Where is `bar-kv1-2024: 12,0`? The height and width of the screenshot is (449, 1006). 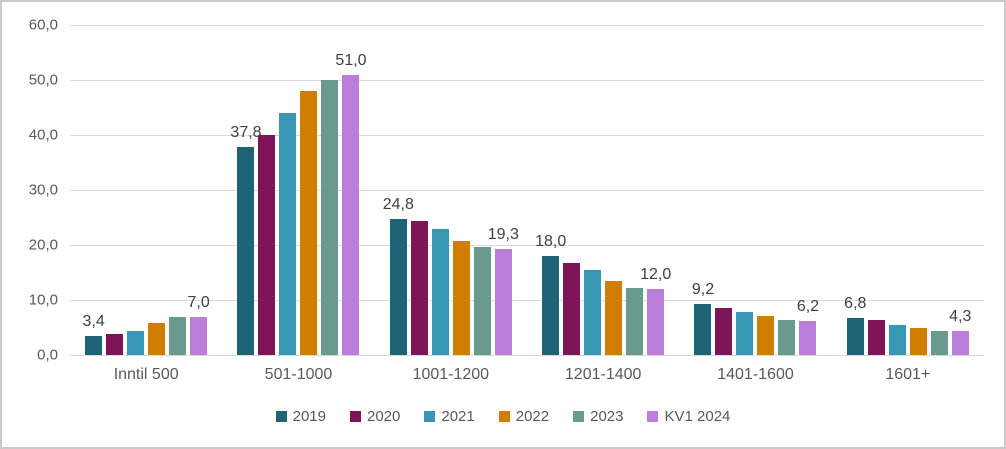 bar-kv1-2024: 12,0 is located at coordinates (655, 311).